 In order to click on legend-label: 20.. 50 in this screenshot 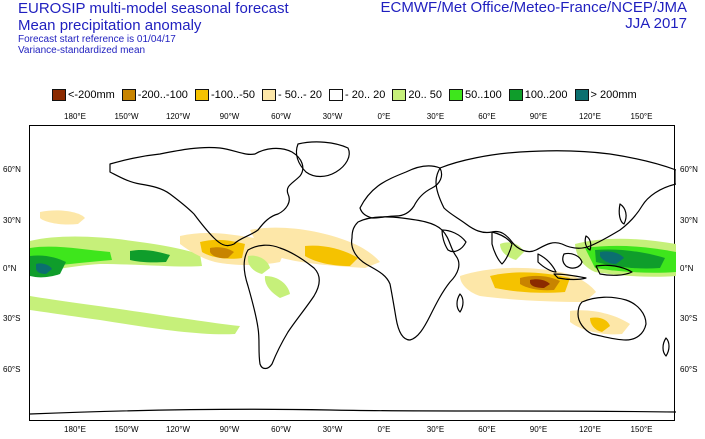, I will do `click(425, 95)`.